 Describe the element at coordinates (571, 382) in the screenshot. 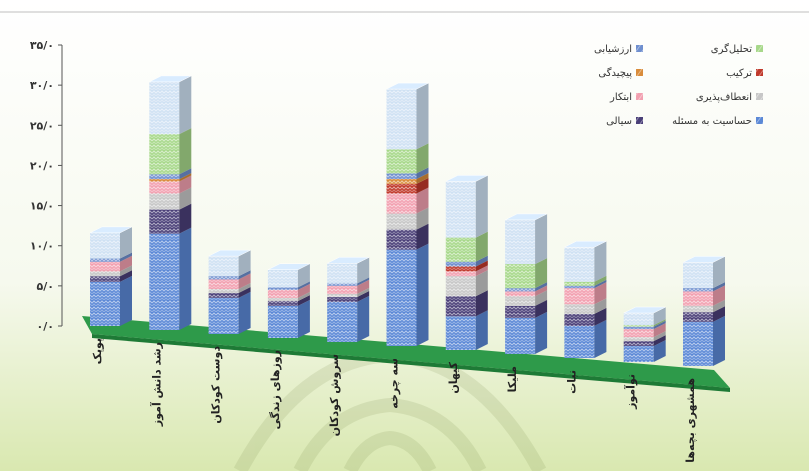

I see `x-tick-label: نبات` at that location.